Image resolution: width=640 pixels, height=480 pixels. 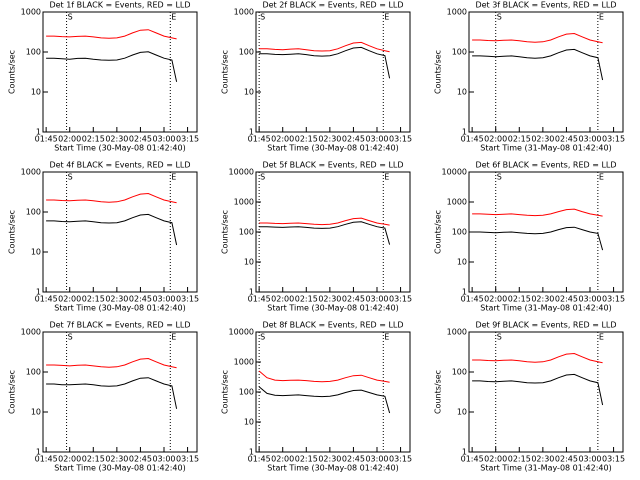 I want to click on chart-title: Det 3f BLACK = Events, RED = LLD, so click(x=545, y=5).